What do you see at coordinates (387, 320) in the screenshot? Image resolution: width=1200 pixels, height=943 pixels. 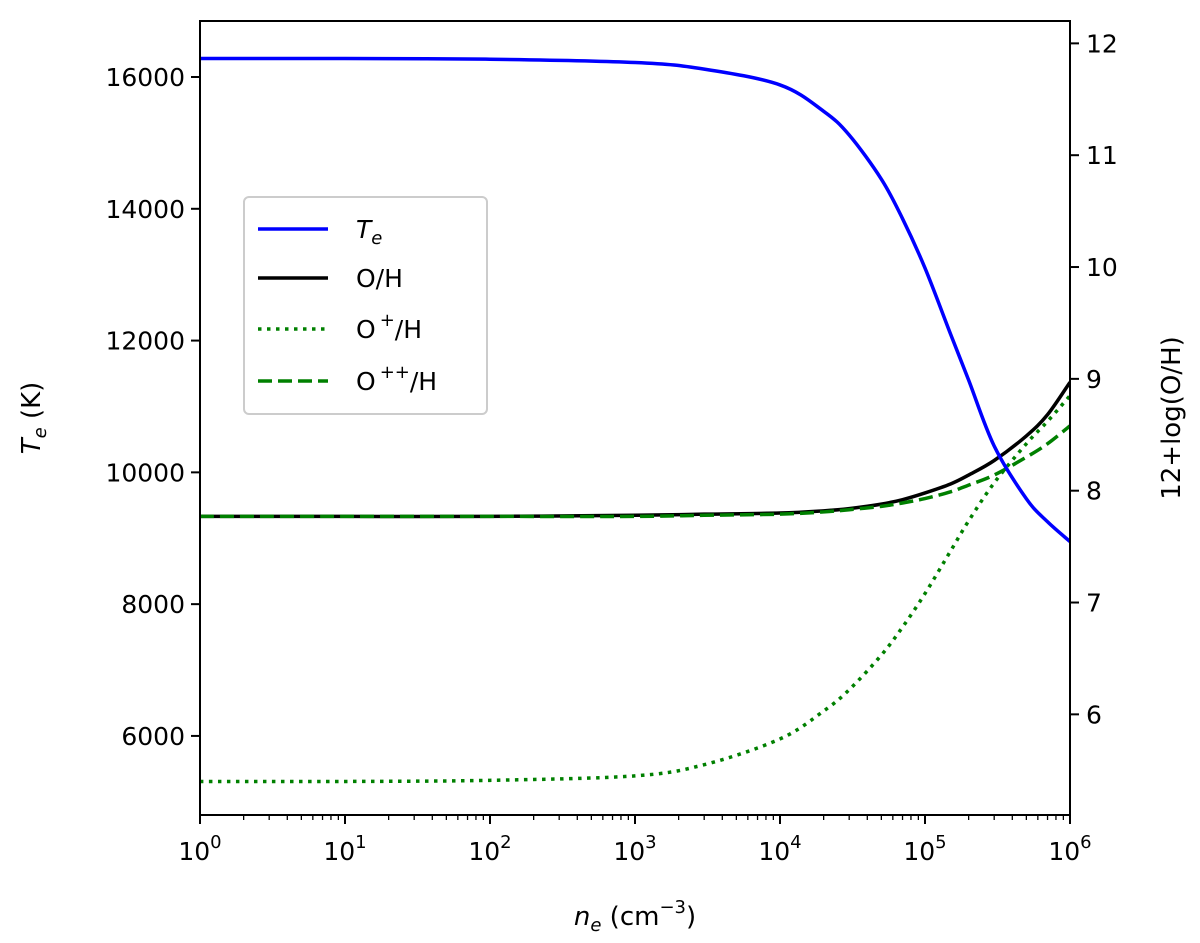 I see `legend-label-op-sup: +` at bounding box center [387, 320].